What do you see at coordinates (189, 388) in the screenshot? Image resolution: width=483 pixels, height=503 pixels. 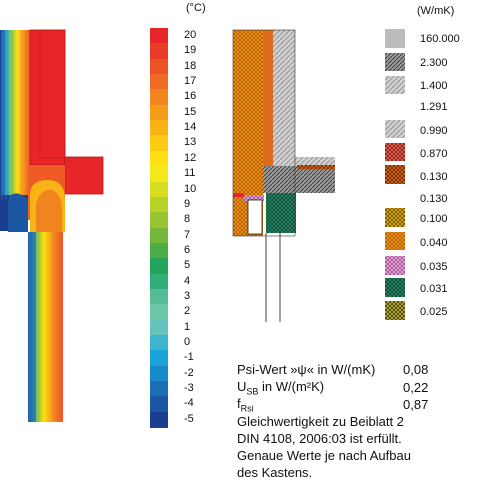 I see `temperature-tick-label: -3` at bounding box center [189, 388].